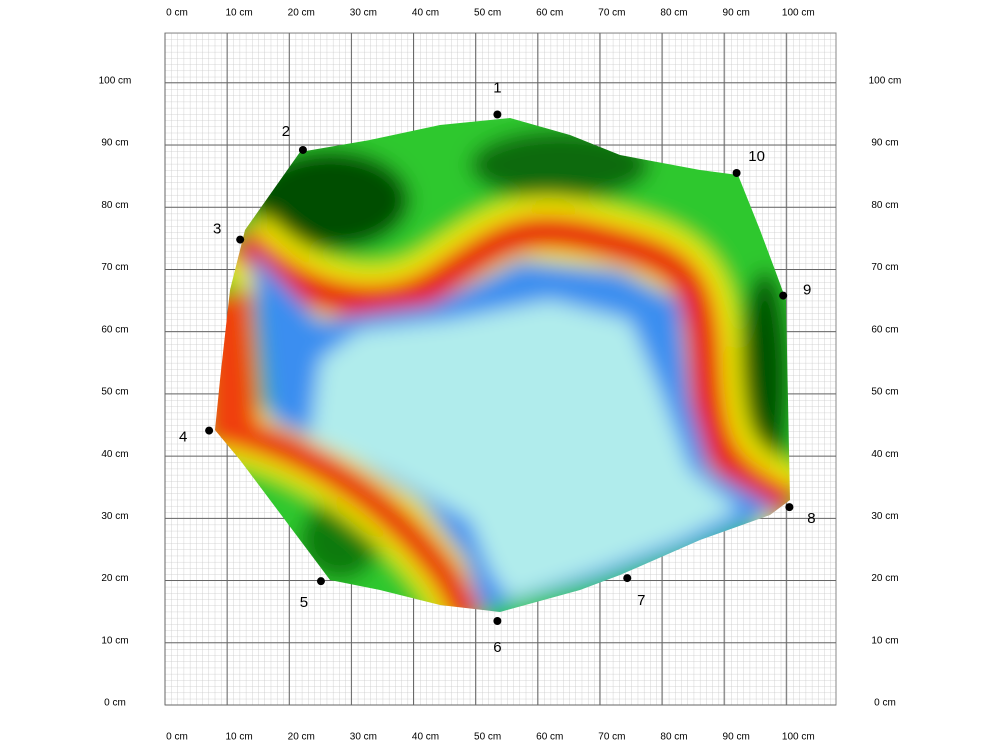  Describe the element at coordinates (641, 600) in the screenshot. I see `point-label: 7` at that location.